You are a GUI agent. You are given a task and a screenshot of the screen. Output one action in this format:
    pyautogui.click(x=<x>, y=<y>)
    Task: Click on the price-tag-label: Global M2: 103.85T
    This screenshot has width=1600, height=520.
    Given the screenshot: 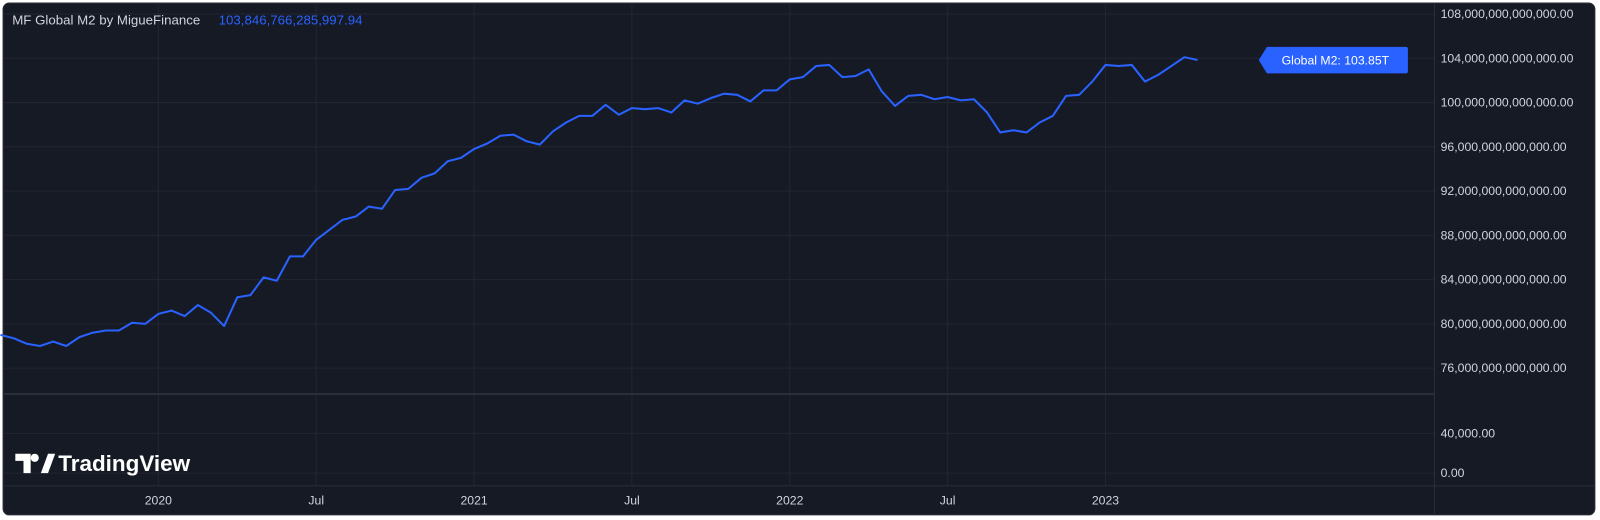 What is the action you would take?
    pyautogui.click(x=1336, y=61)
    